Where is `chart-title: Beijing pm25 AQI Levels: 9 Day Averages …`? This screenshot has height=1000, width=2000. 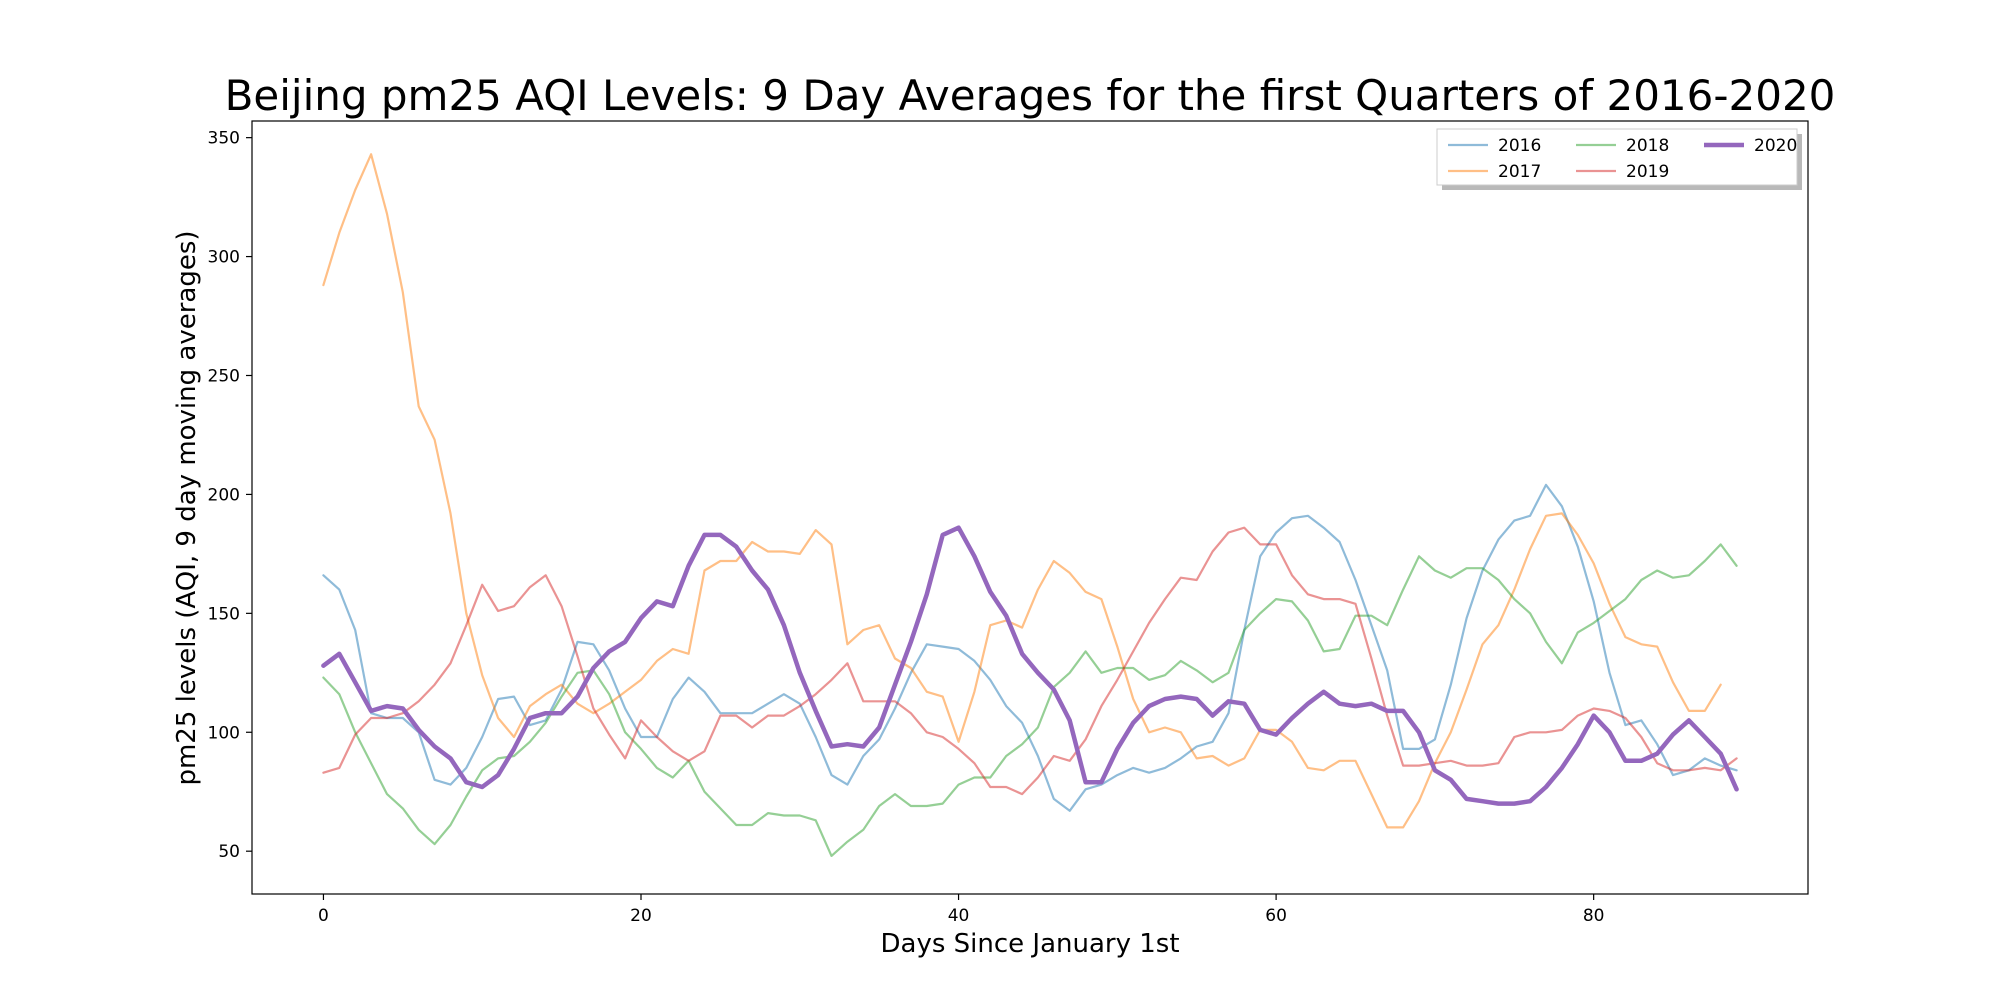 chart-title: Beijing pm25 AQI Levels: 9 Day Averages … is located at coordinates (1030, 95).